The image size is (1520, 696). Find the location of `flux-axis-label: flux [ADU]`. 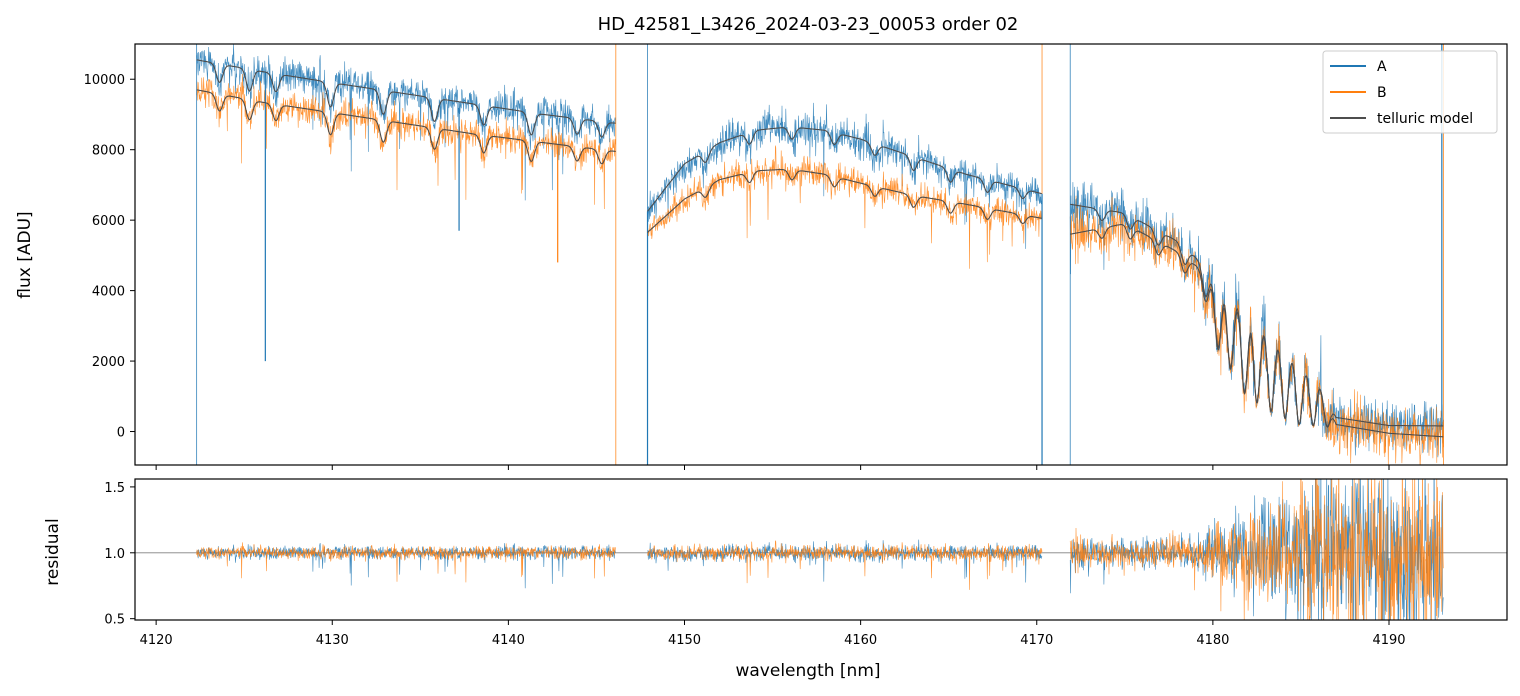

flux-axis-label: flux [ADU] is located at coordinates (25, 254).